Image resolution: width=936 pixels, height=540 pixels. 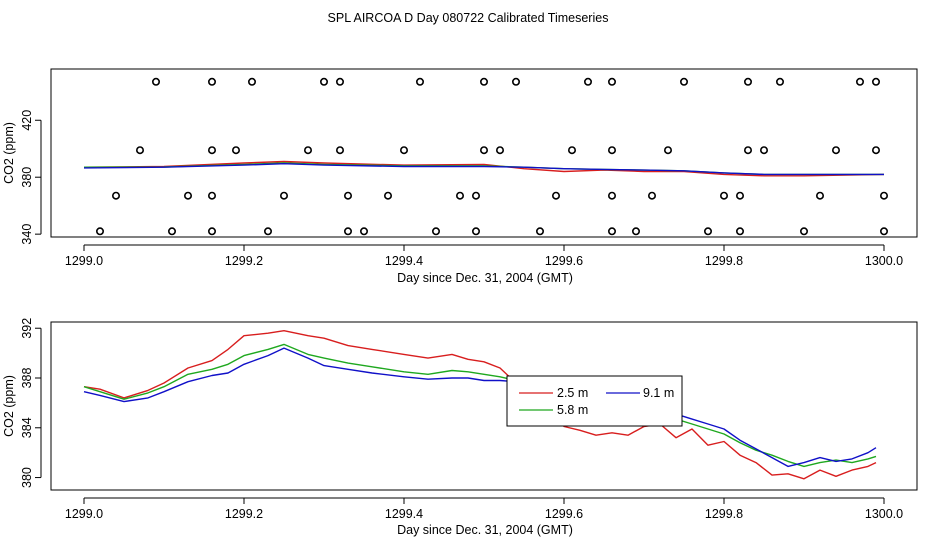 I want to click on legend-label-5-8m: 5.8 m, so click(x=572, y=410).